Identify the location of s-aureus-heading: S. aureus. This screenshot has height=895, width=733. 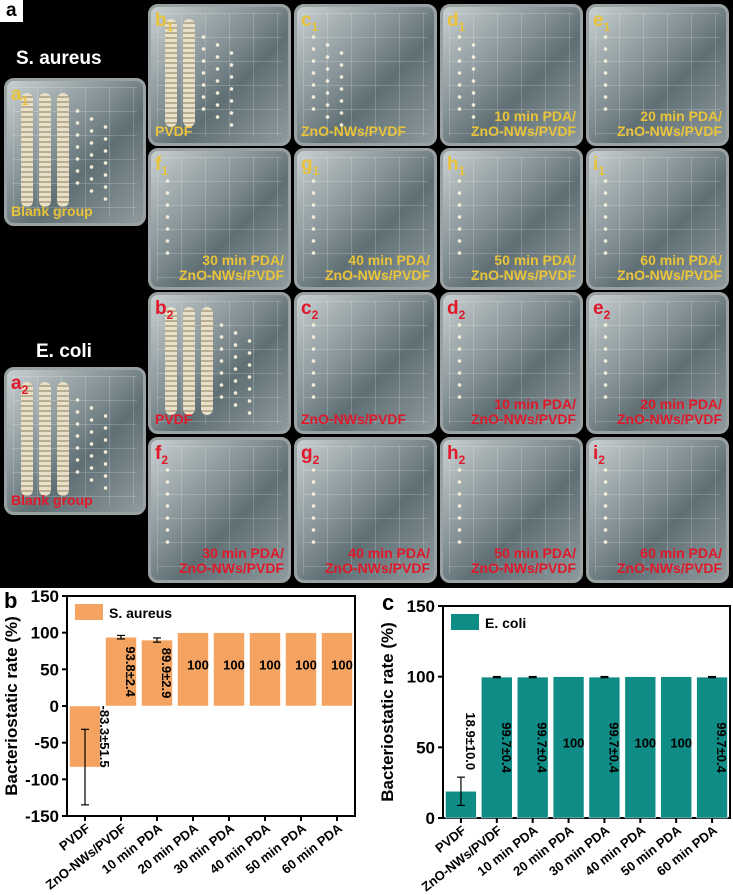
(59, 58).